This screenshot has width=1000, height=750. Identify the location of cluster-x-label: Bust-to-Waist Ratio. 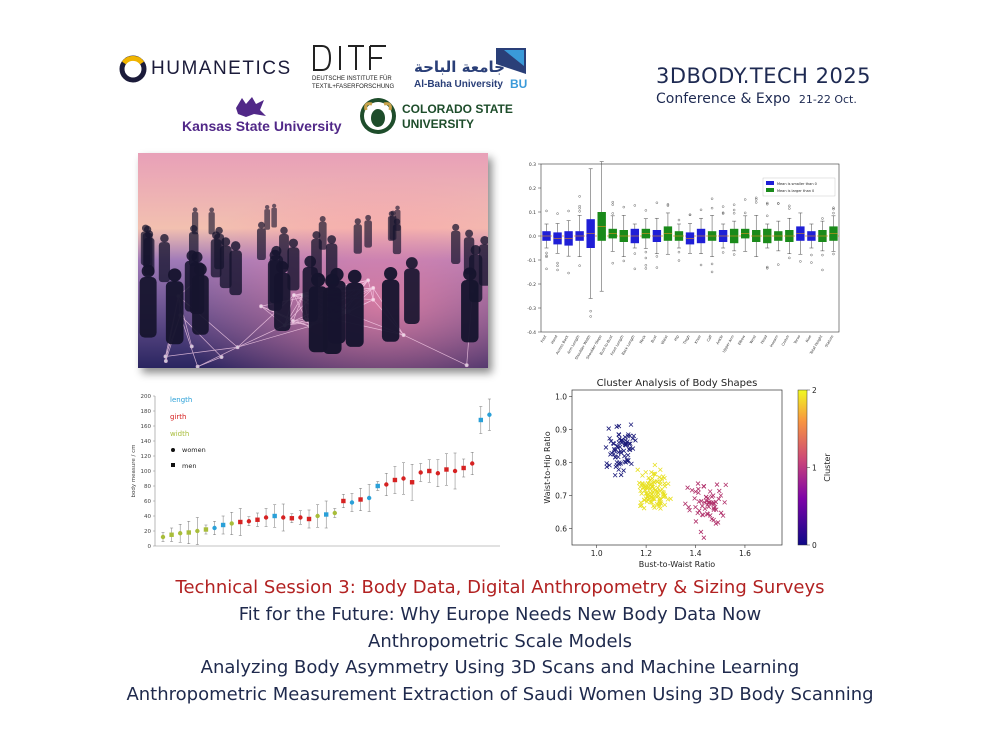
(677, 564).